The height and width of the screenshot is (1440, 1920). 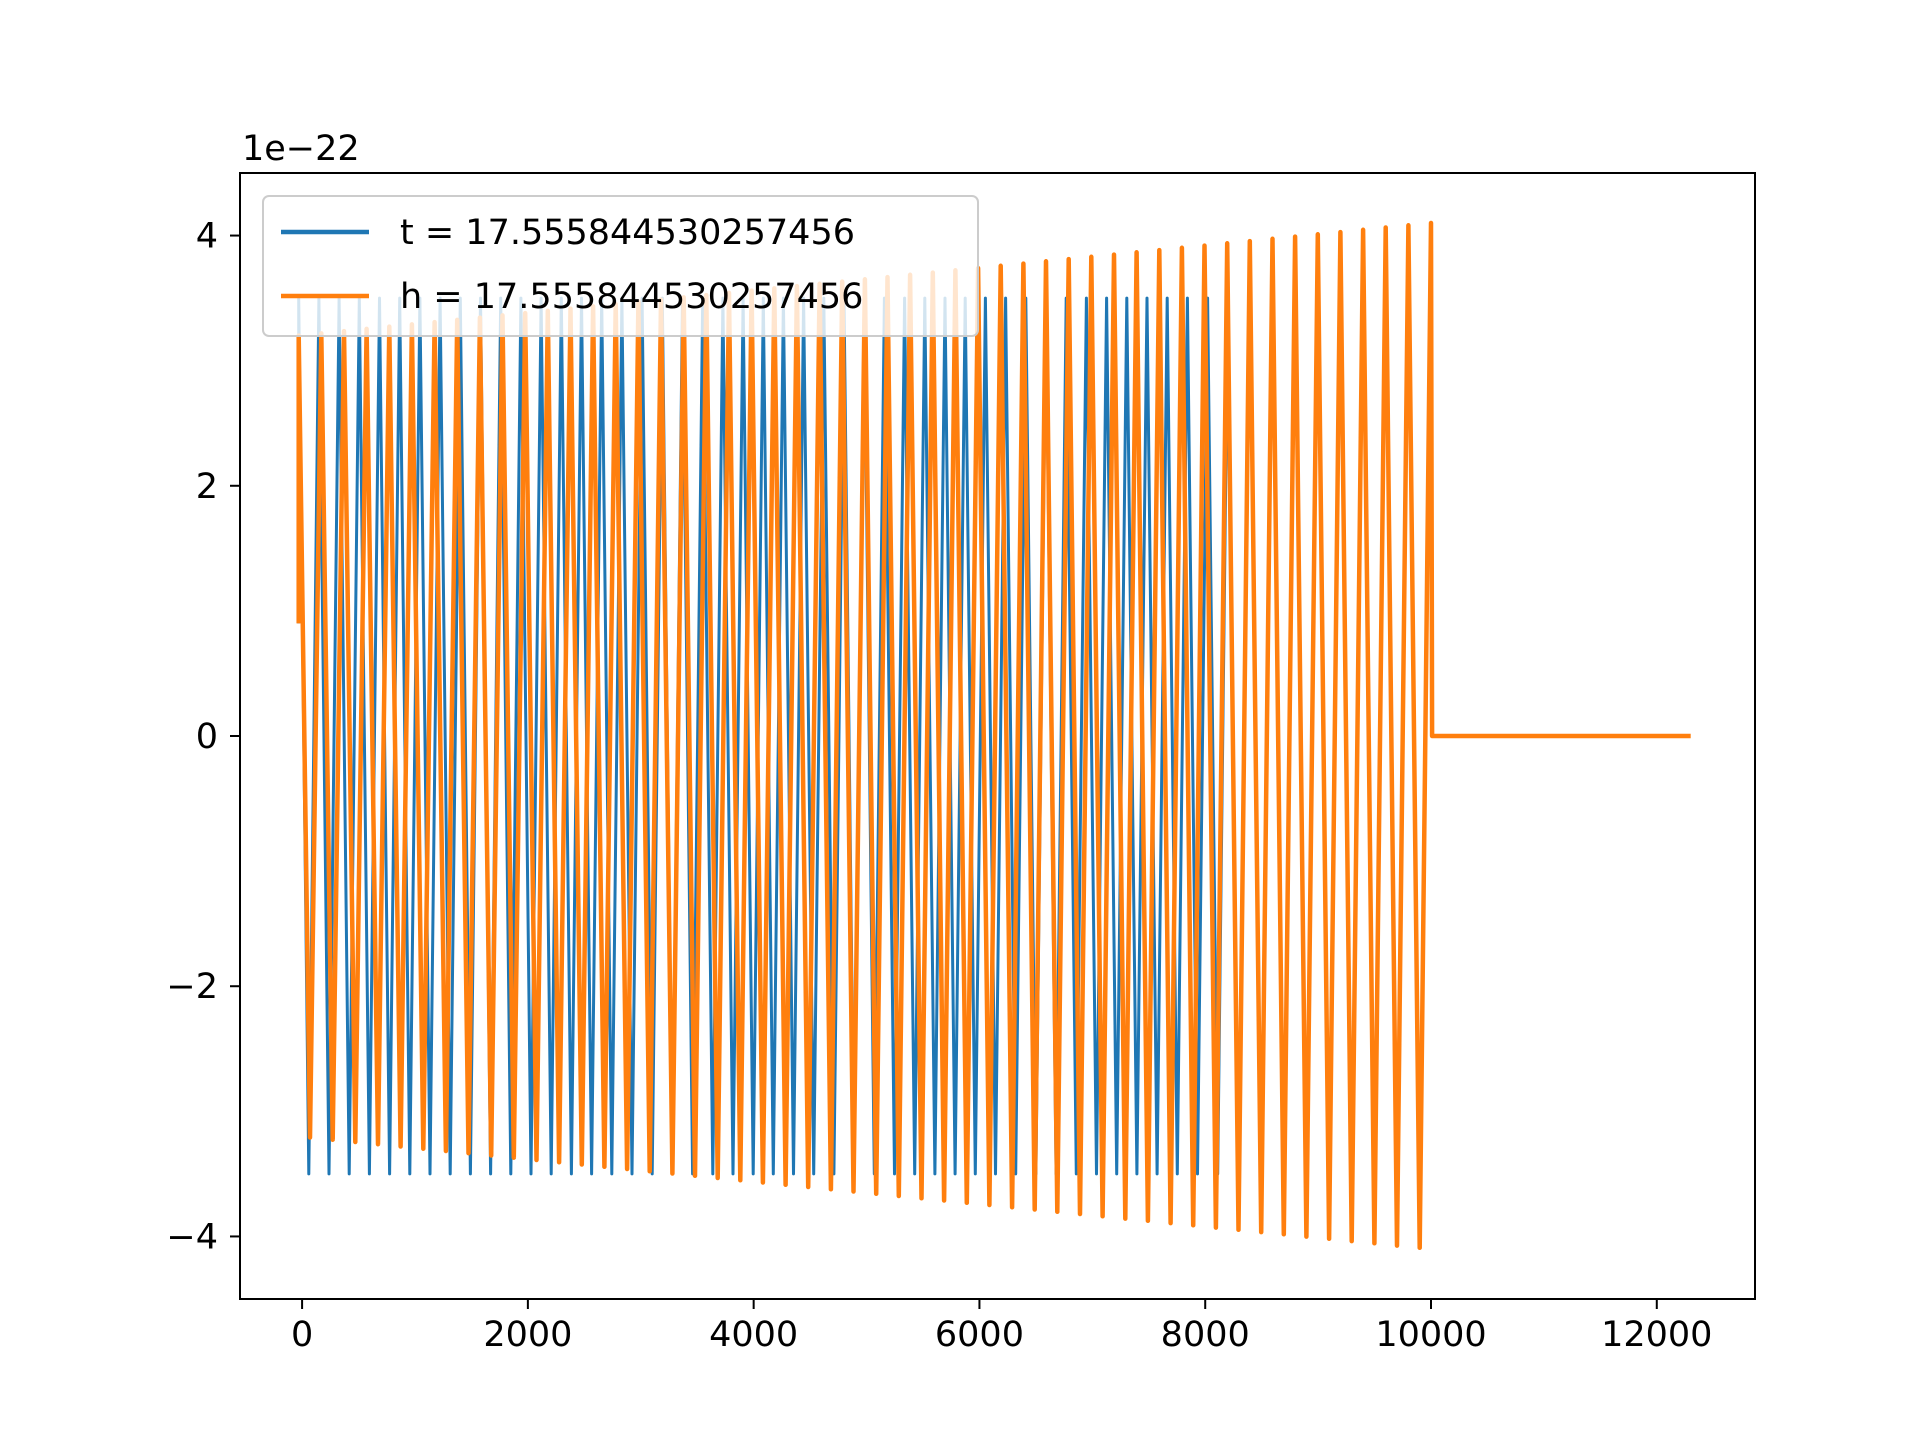 I want to click on y-axis: −4 −2 0 2 4, so click(x=203, y=737).